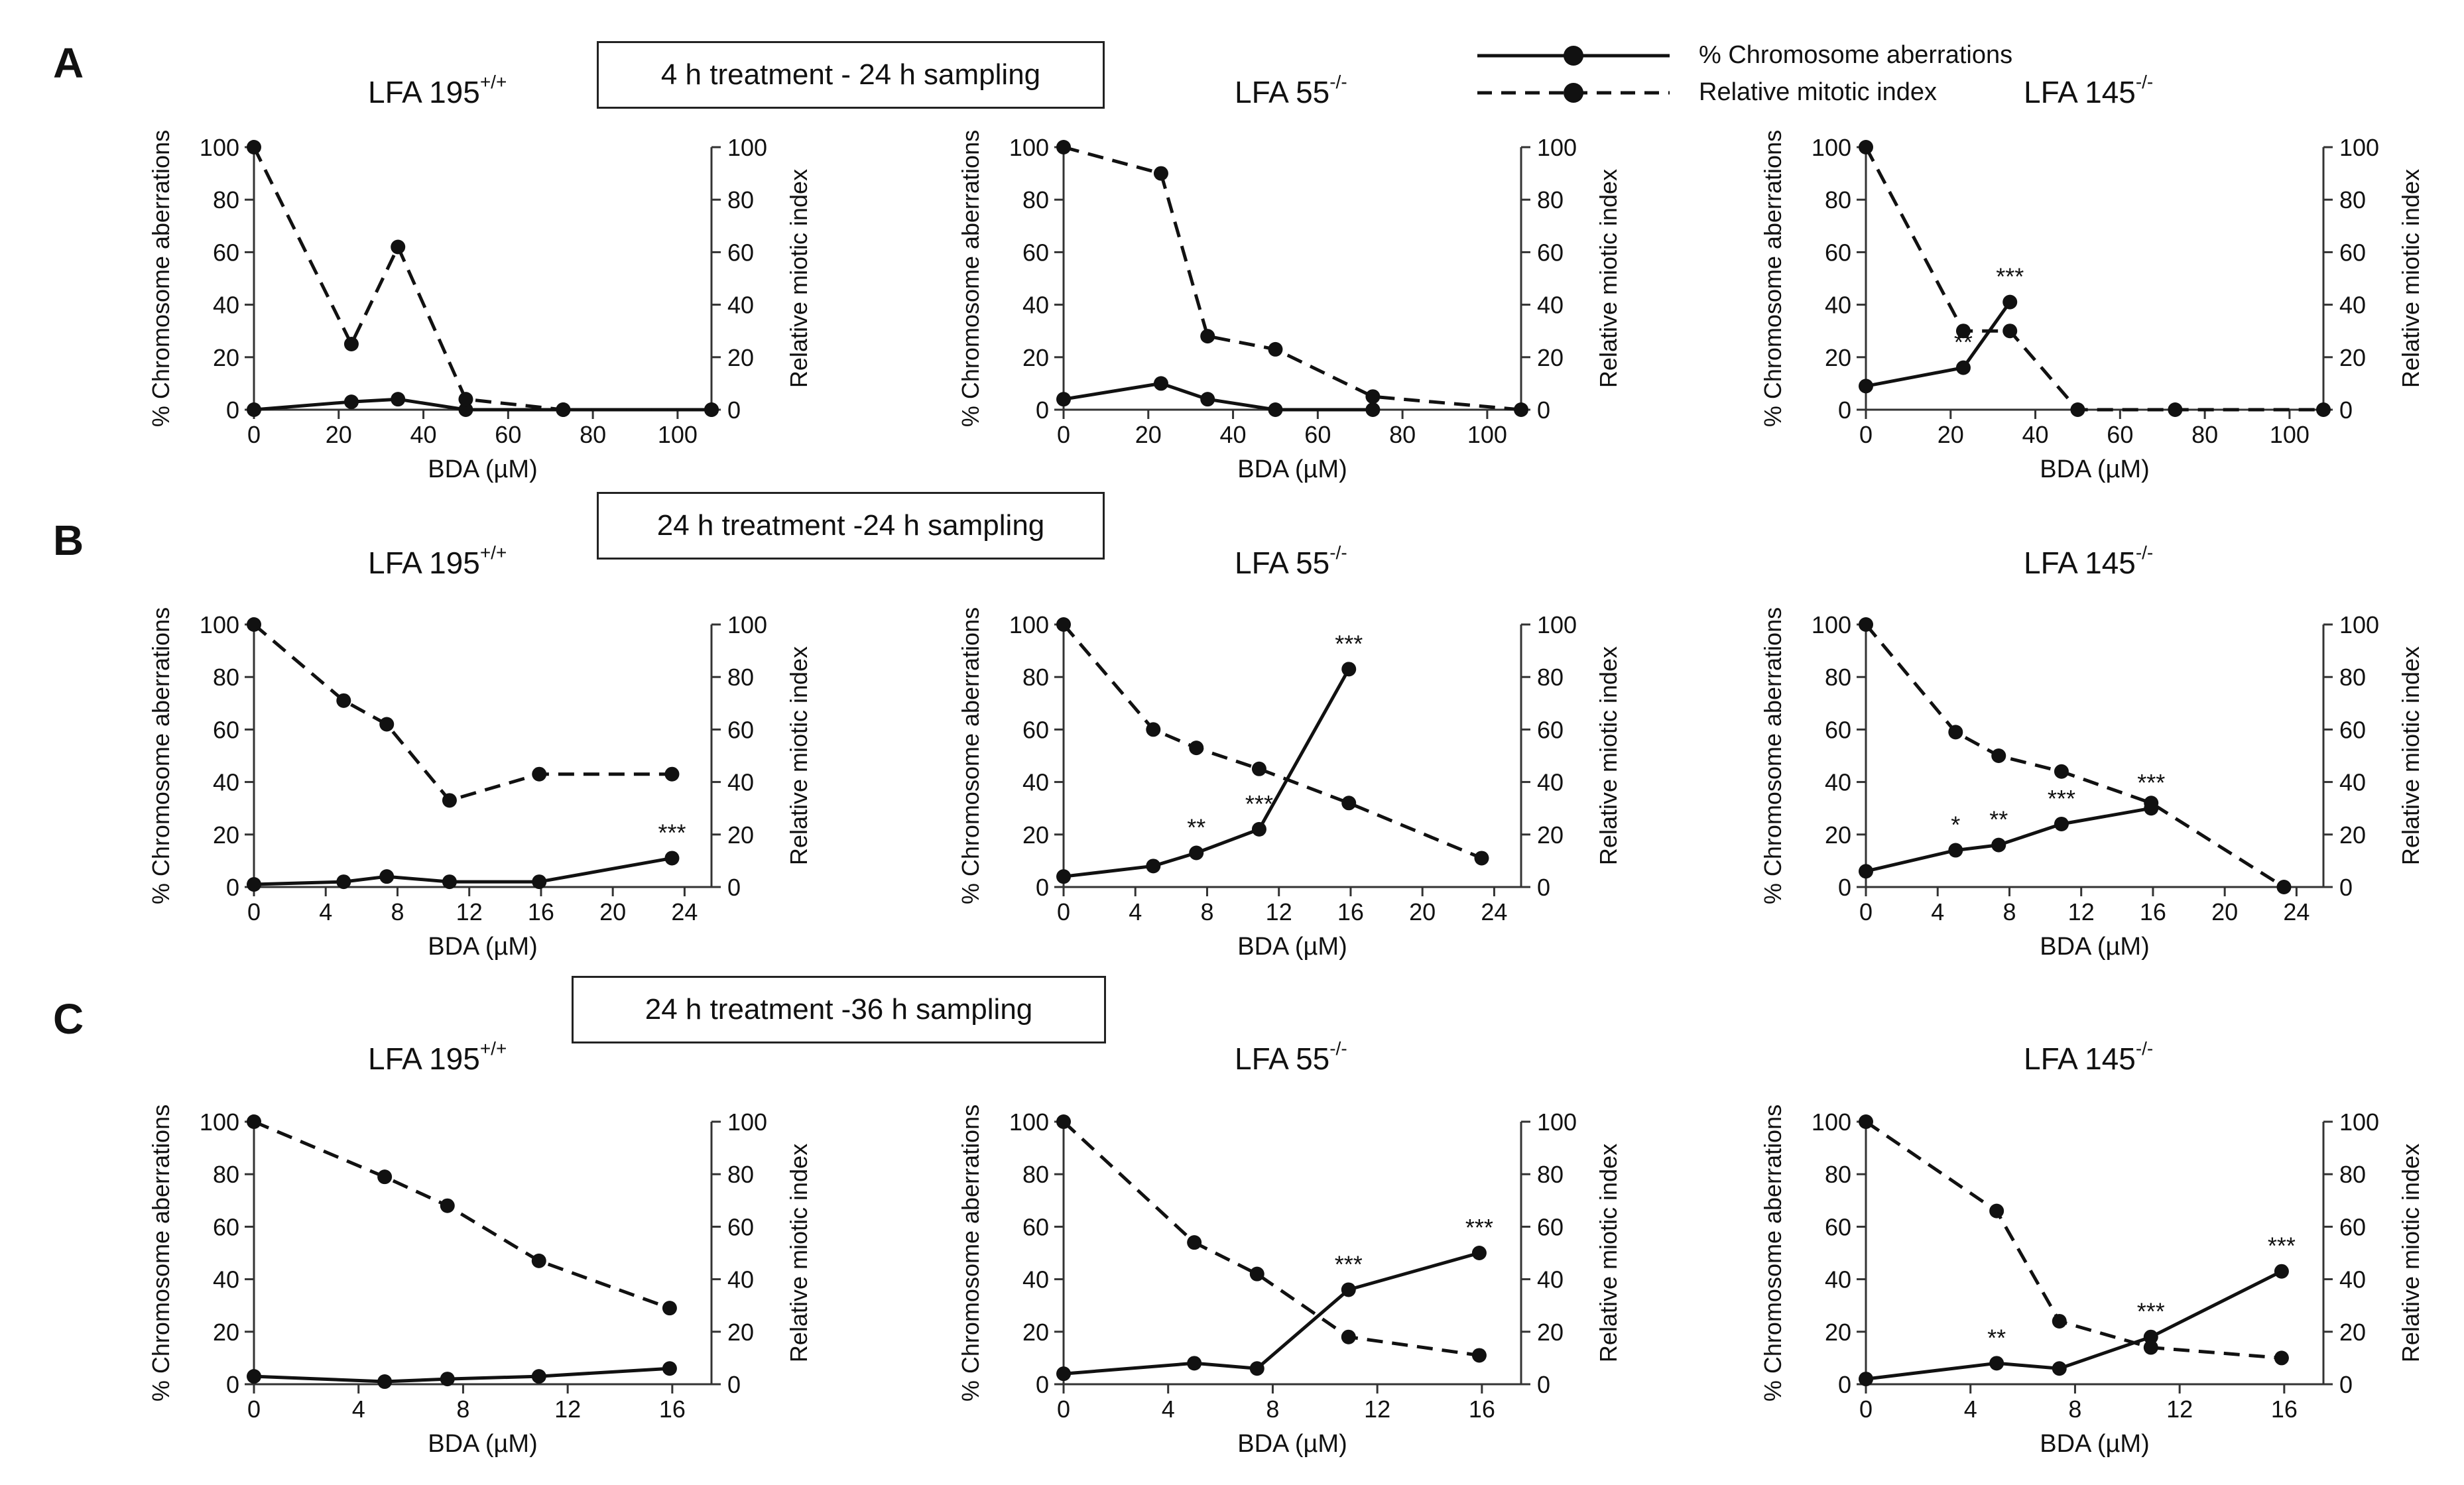 The width and height of the screenshot is (2464, 1485). I want to click on cell-title-a1: LFA 195+/+, so click(437, 91).